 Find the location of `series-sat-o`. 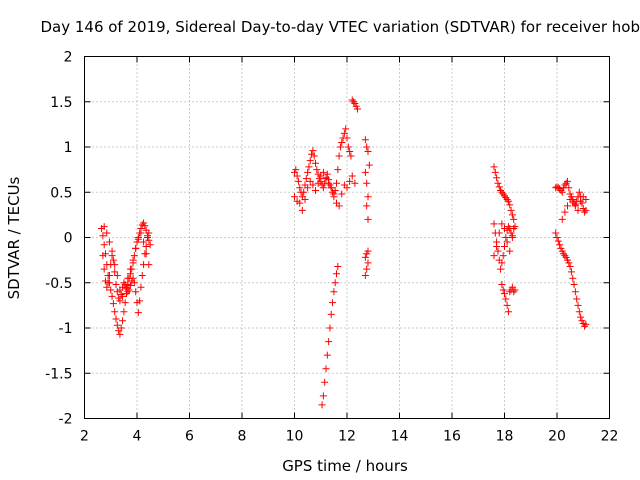

series-sat-o is located at coordinates (571, 196).